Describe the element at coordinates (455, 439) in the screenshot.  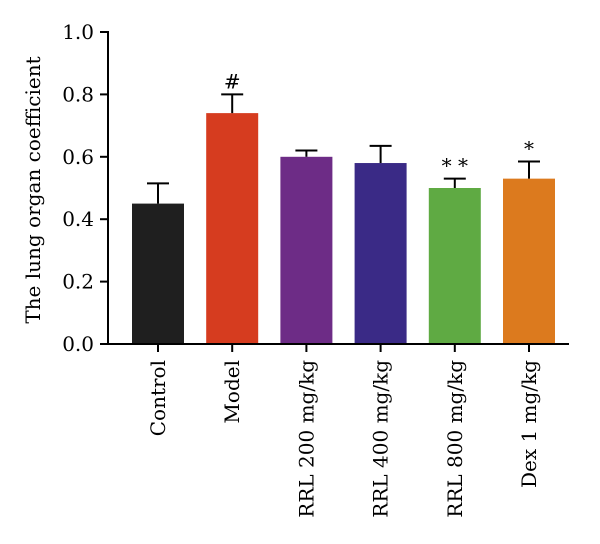
I see `x-category-label: RRL 800 mg/kg` at that location.